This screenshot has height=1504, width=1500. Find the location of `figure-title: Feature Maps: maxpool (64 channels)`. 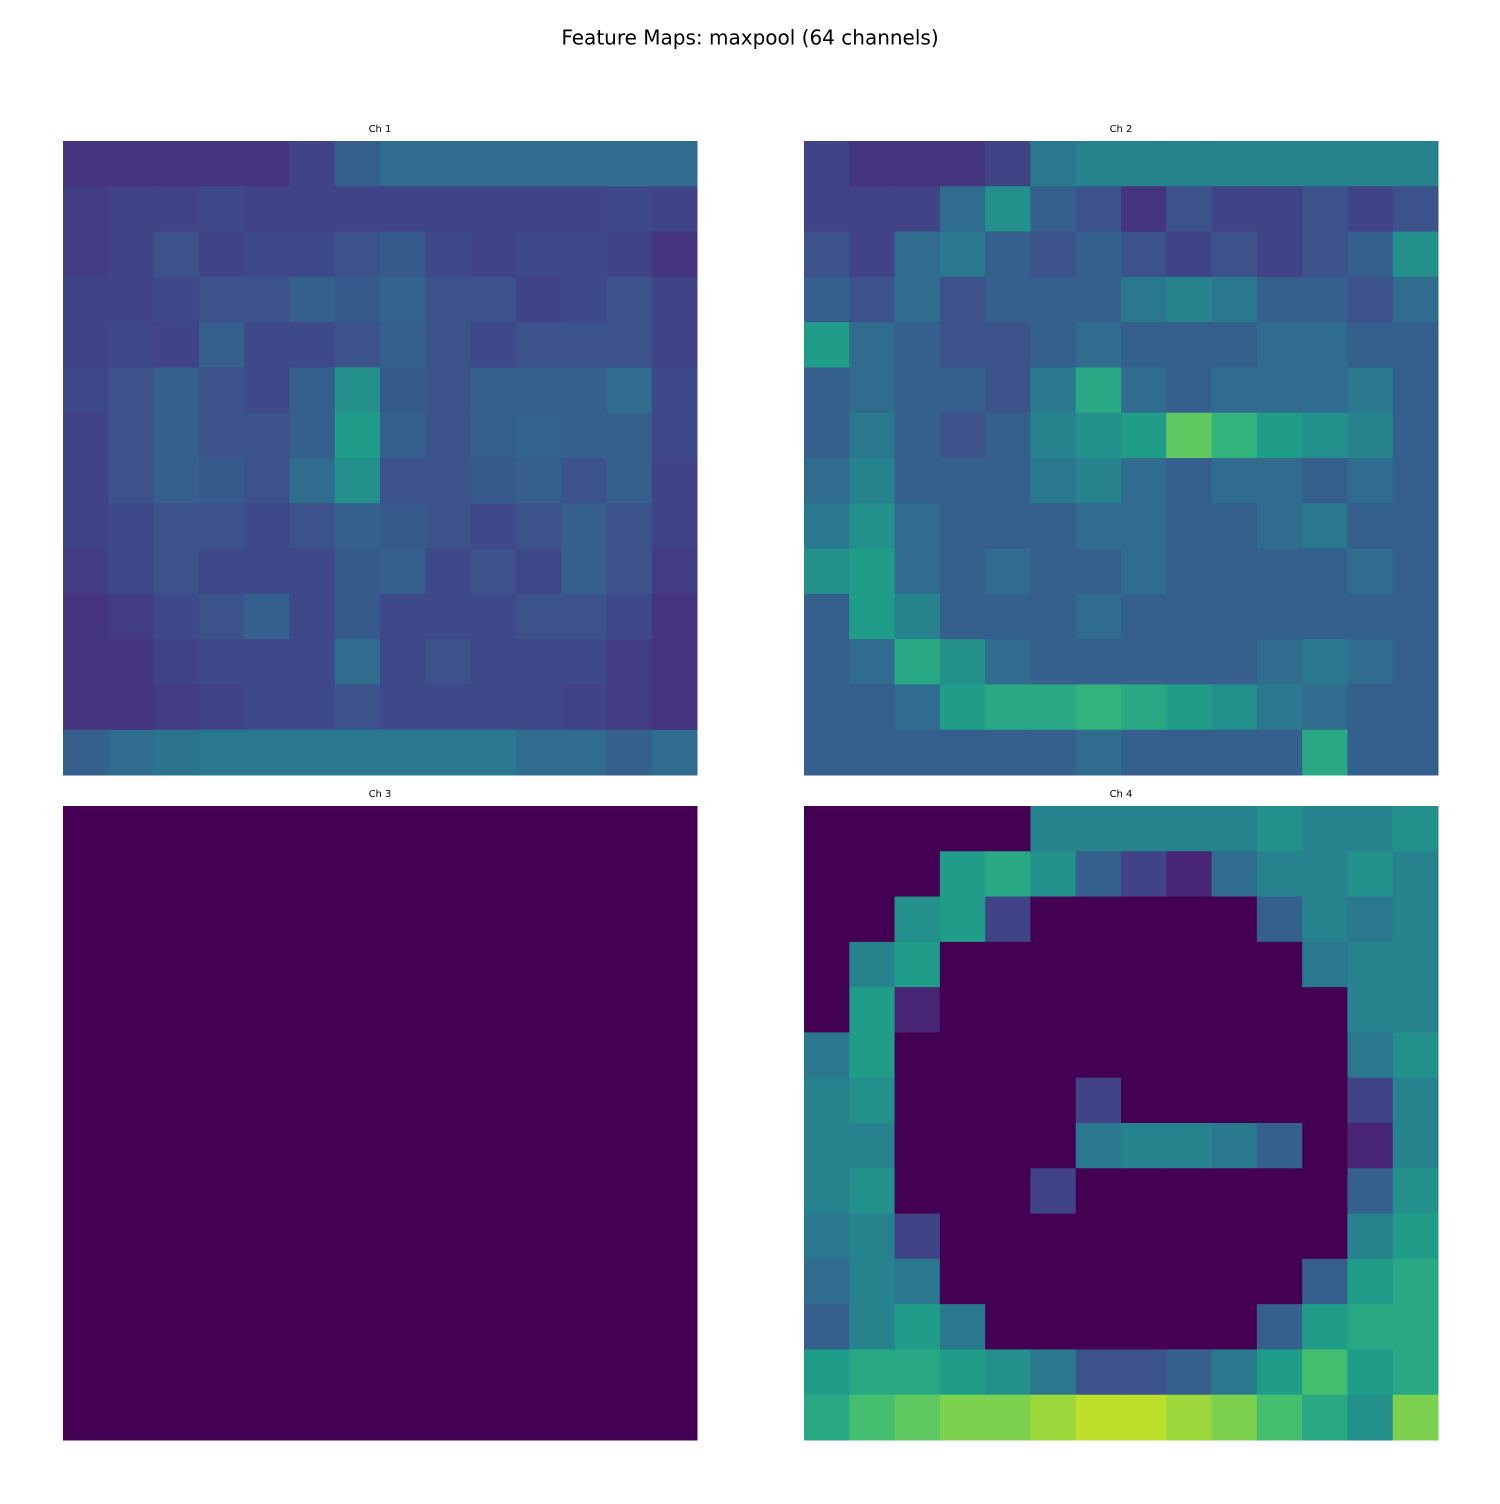

figure-title: Feature Maps: maxpool (64 channels) is located at coordinates (749, 38).